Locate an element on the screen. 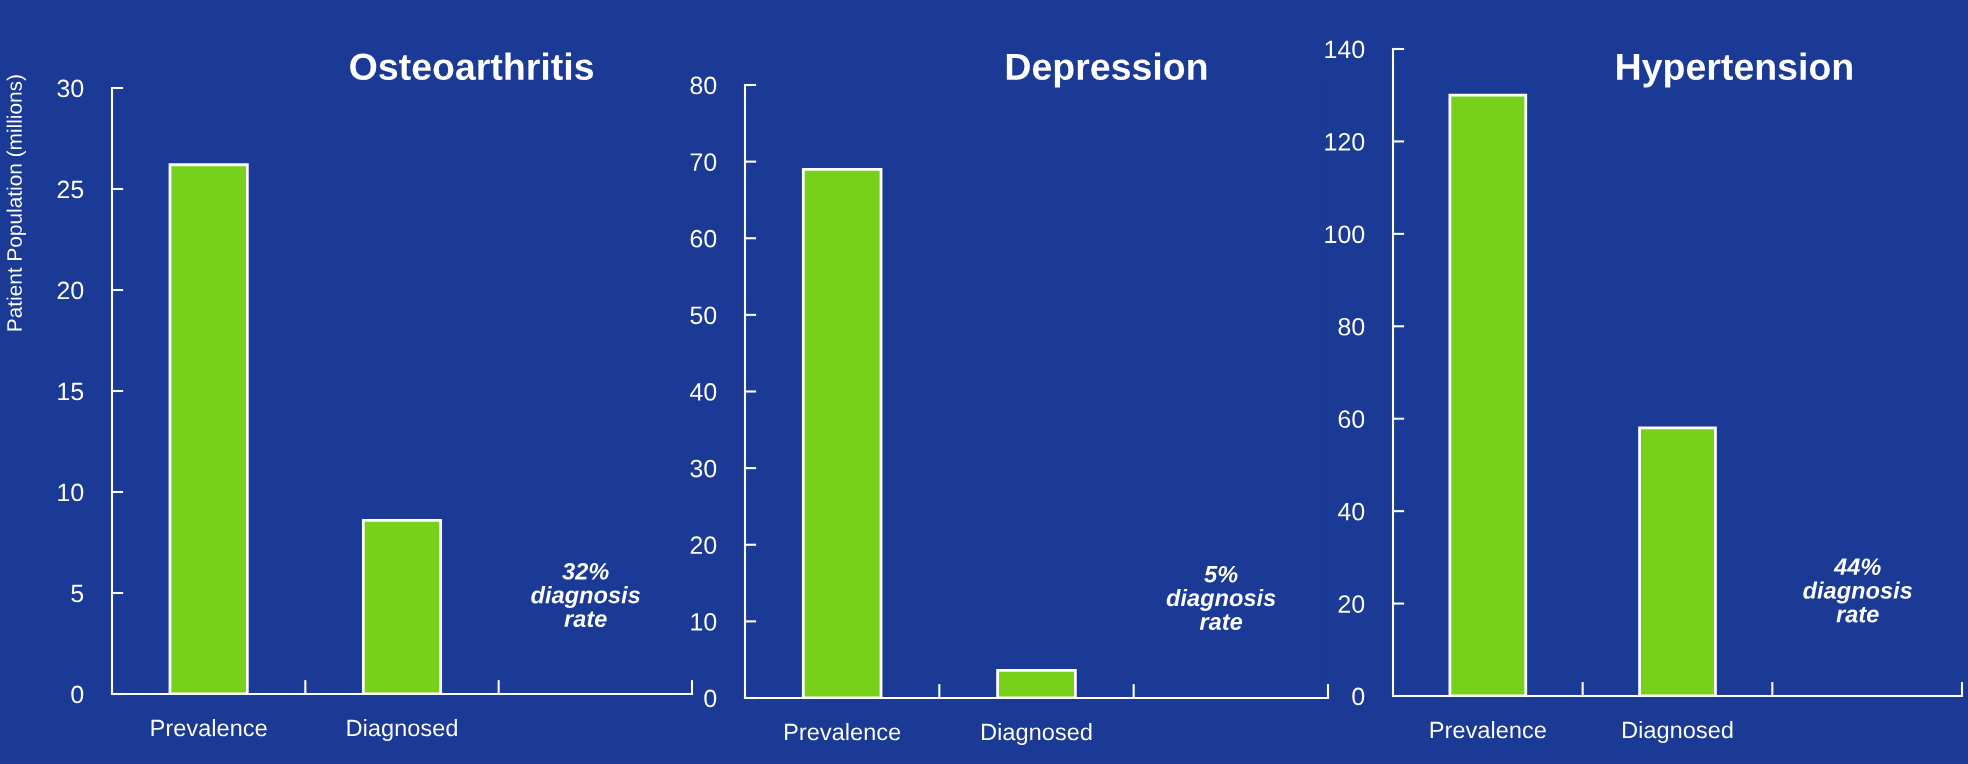 Image resolution: width=1968 pixels, height=764 pixels. y-tick-label: 50 is located at coordinates (703, 315).